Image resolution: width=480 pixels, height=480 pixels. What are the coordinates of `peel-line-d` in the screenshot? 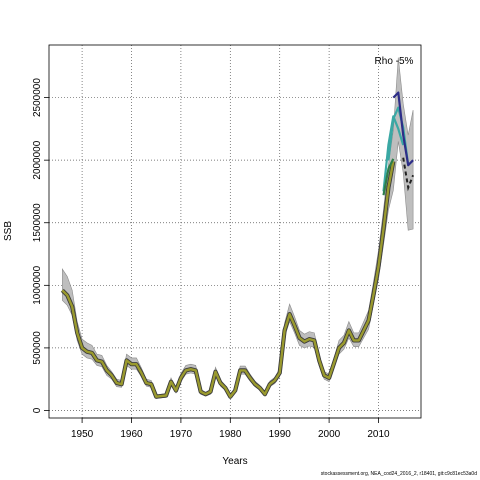 It's located at (403, 129).